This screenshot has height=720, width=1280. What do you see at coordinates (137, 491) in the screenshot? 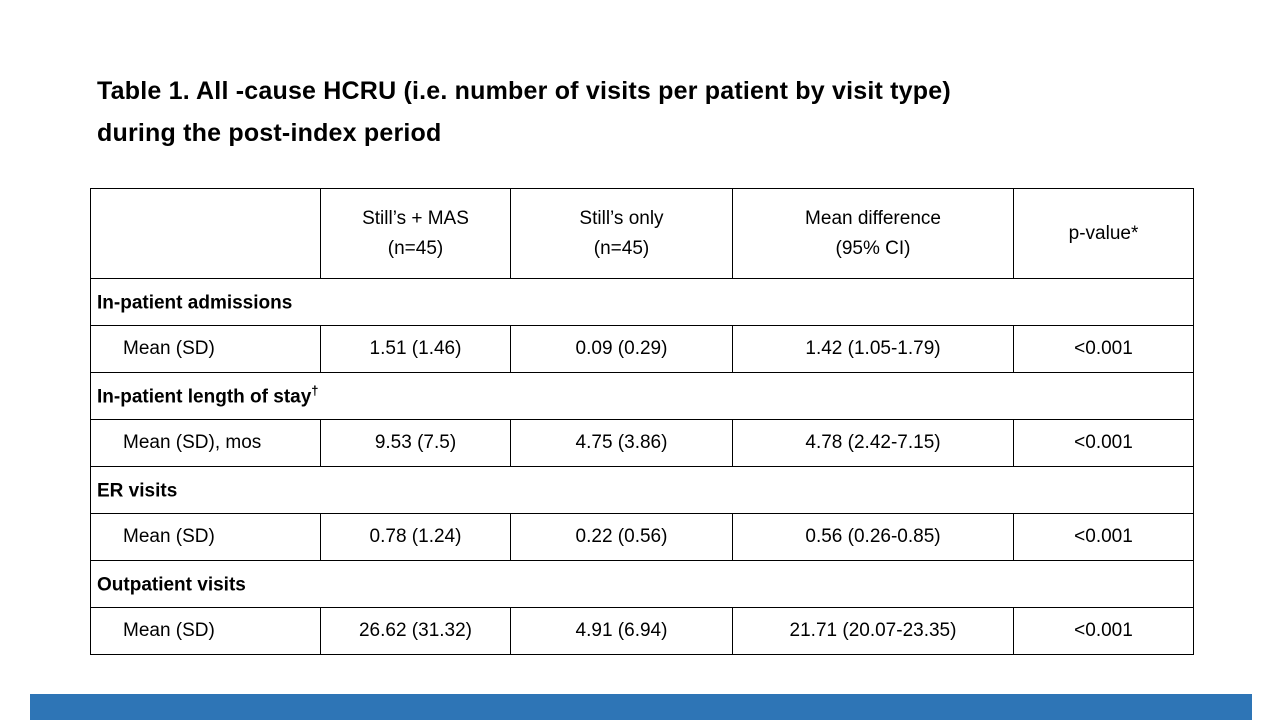
I see `section-header-text: ER visits` at bounding box center [137, 491].